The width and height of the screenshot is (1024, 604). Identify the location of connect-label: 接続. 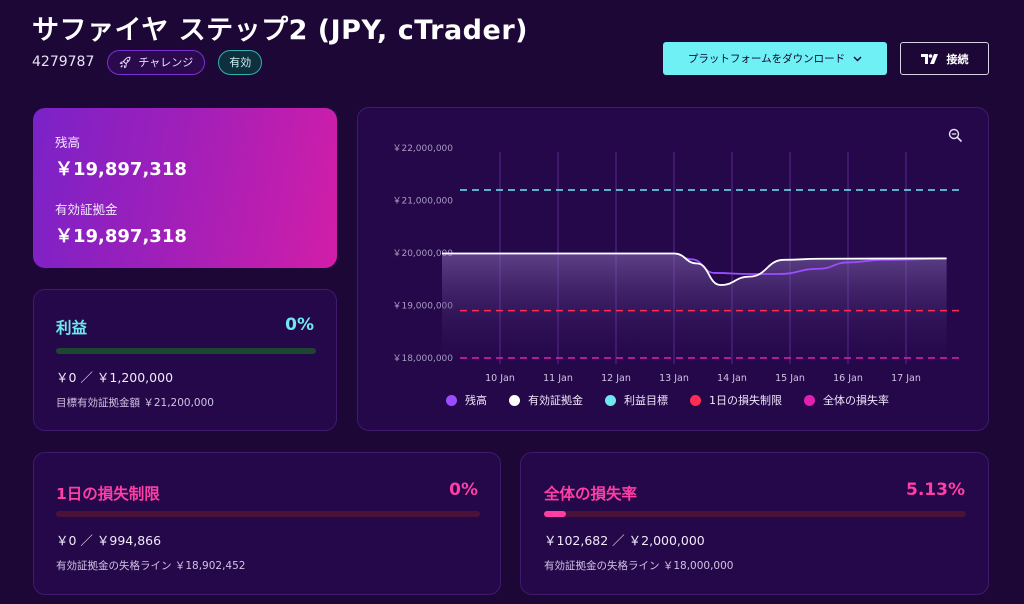
(957, 59).